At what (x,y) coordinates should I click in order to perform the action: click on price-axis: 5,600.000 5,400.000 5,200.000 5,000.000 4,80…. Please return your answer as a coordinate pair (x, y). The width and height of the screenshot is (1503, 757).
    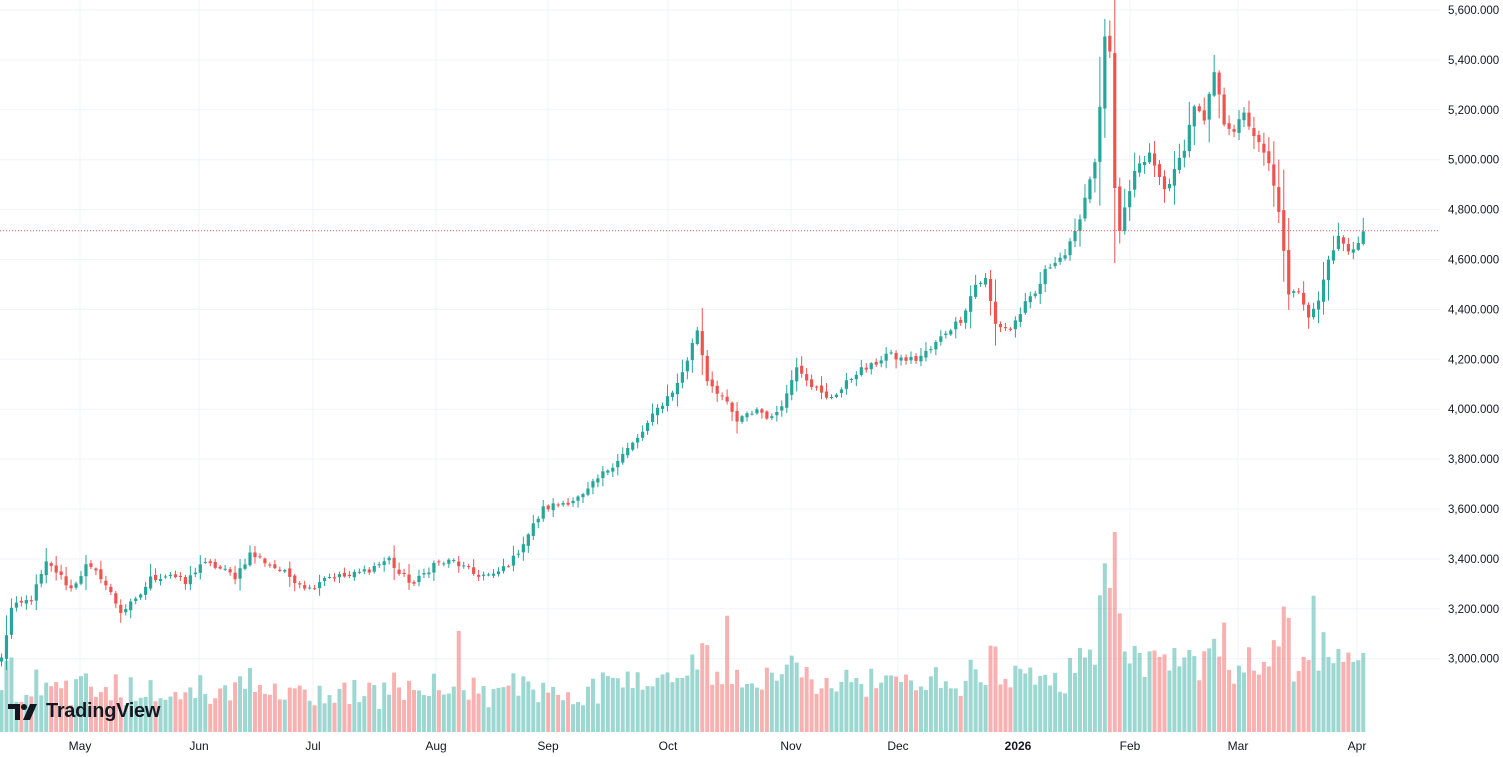
    Looking at the image, I should click on (1473, 335).